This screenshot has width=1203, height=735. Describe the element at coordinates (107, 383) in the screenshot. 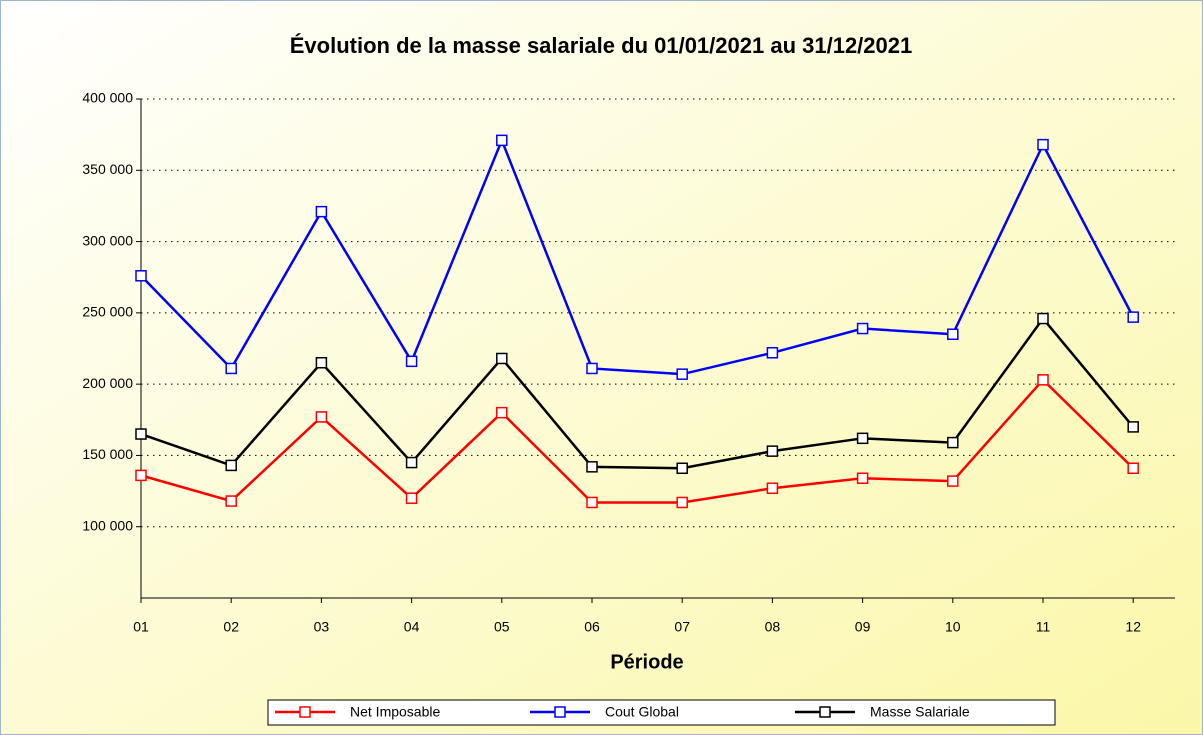

I see `y-tick-label: 200 000` at that location.